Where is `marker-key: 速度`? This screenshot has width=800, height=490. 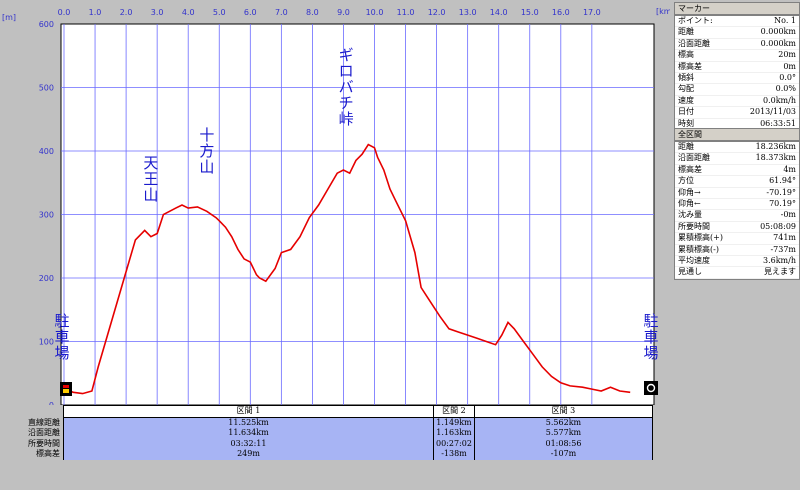 marker-key: 速度 is located at coordinates (686, 100).